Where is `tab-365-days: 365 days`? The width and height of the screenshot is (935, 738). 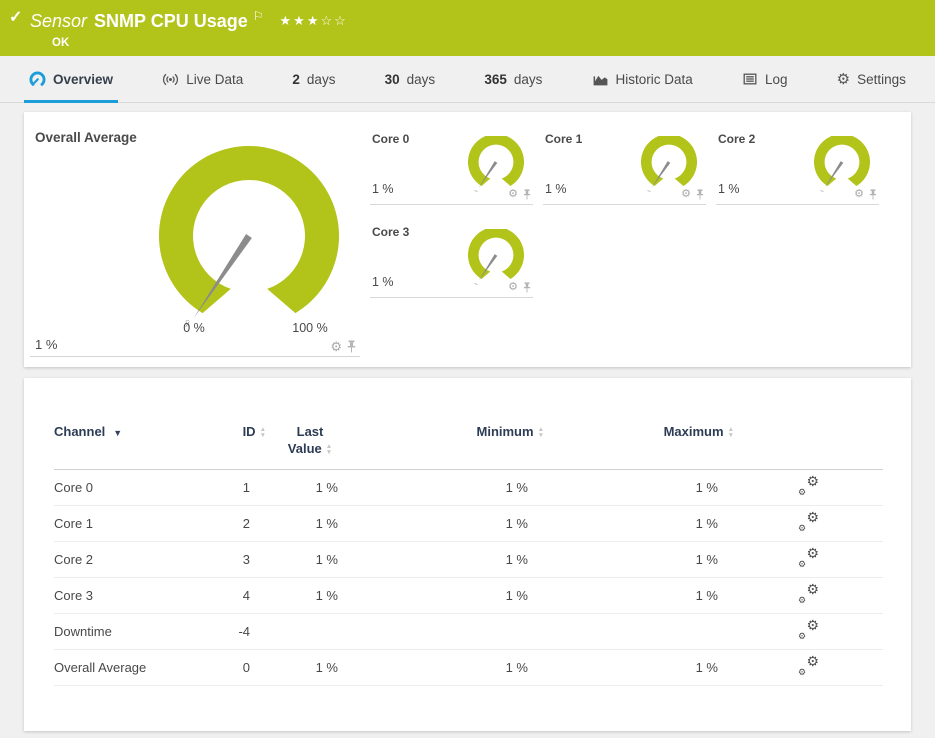
tab-365-days: 365 days is located at coordinates (513, 79).